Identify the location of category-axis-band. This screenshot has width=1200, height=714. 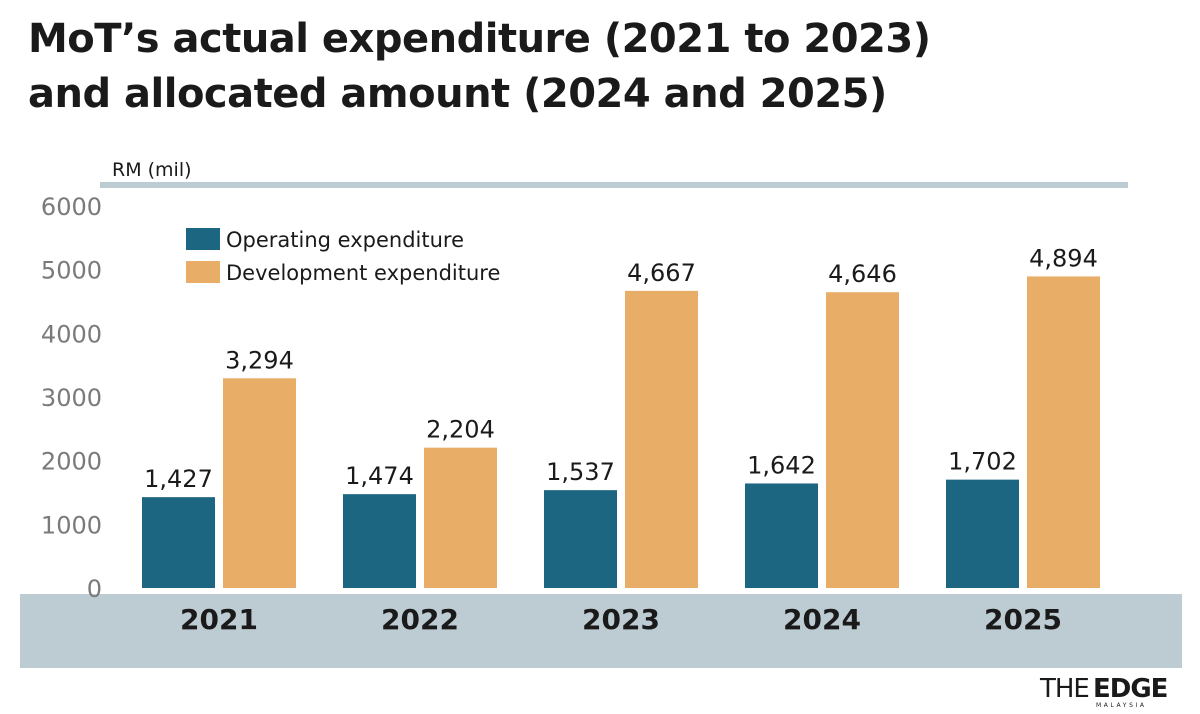
(601, 631).